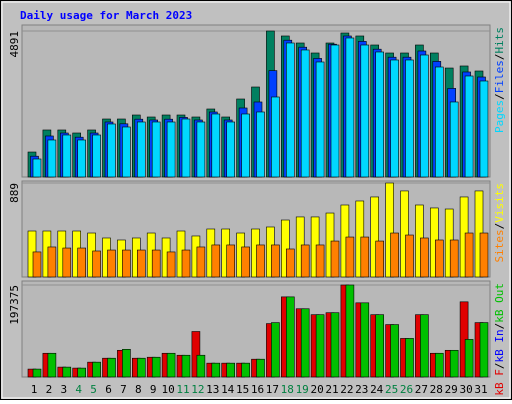 Image resolution: width=512 pixels, height=404 pixels. What do you see at coordinates (421, 389) in the screenshot?
I see `x-tick-label: 27` at bounding box center [421, 389].